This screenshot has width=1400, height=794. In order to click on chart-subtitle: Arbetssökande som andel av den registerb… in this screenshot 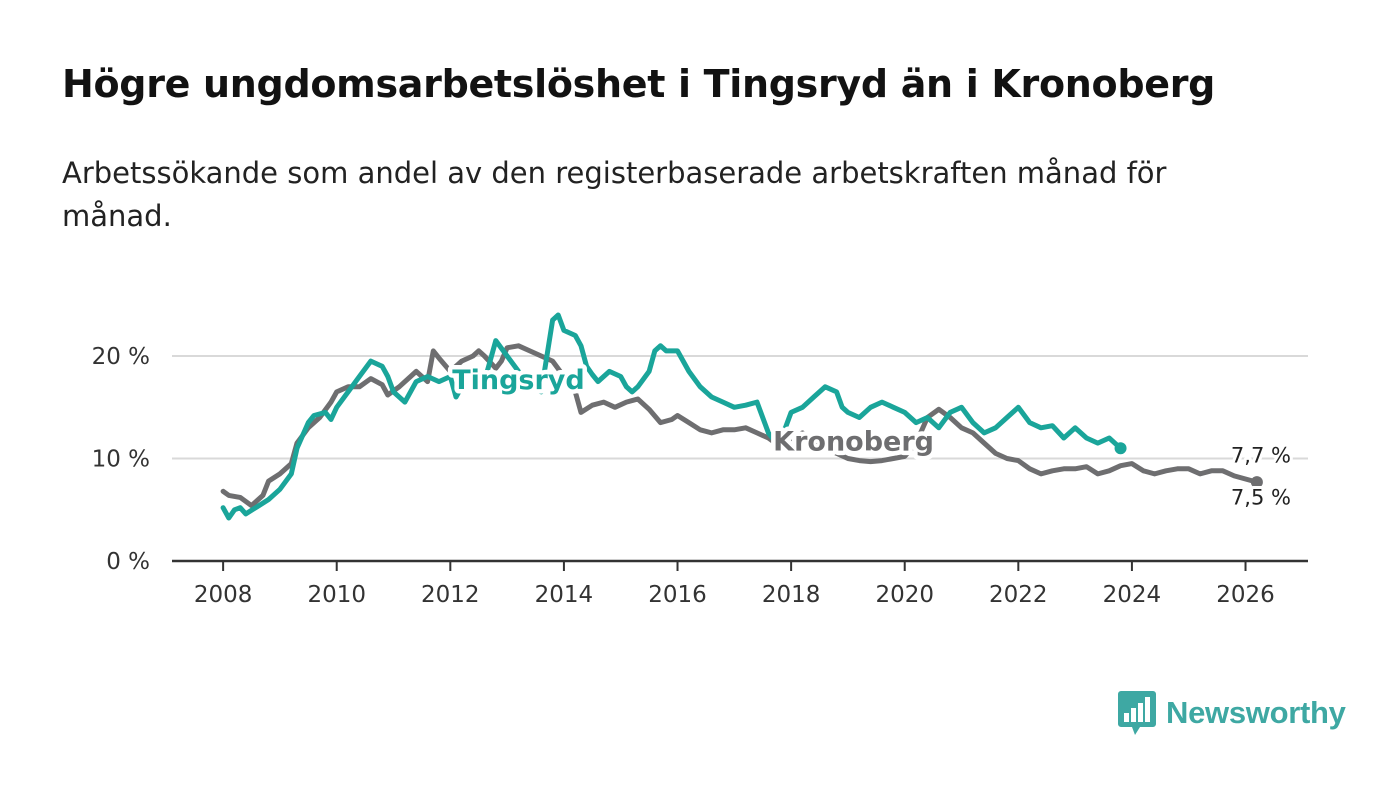, I will do `click(614, 194)`.